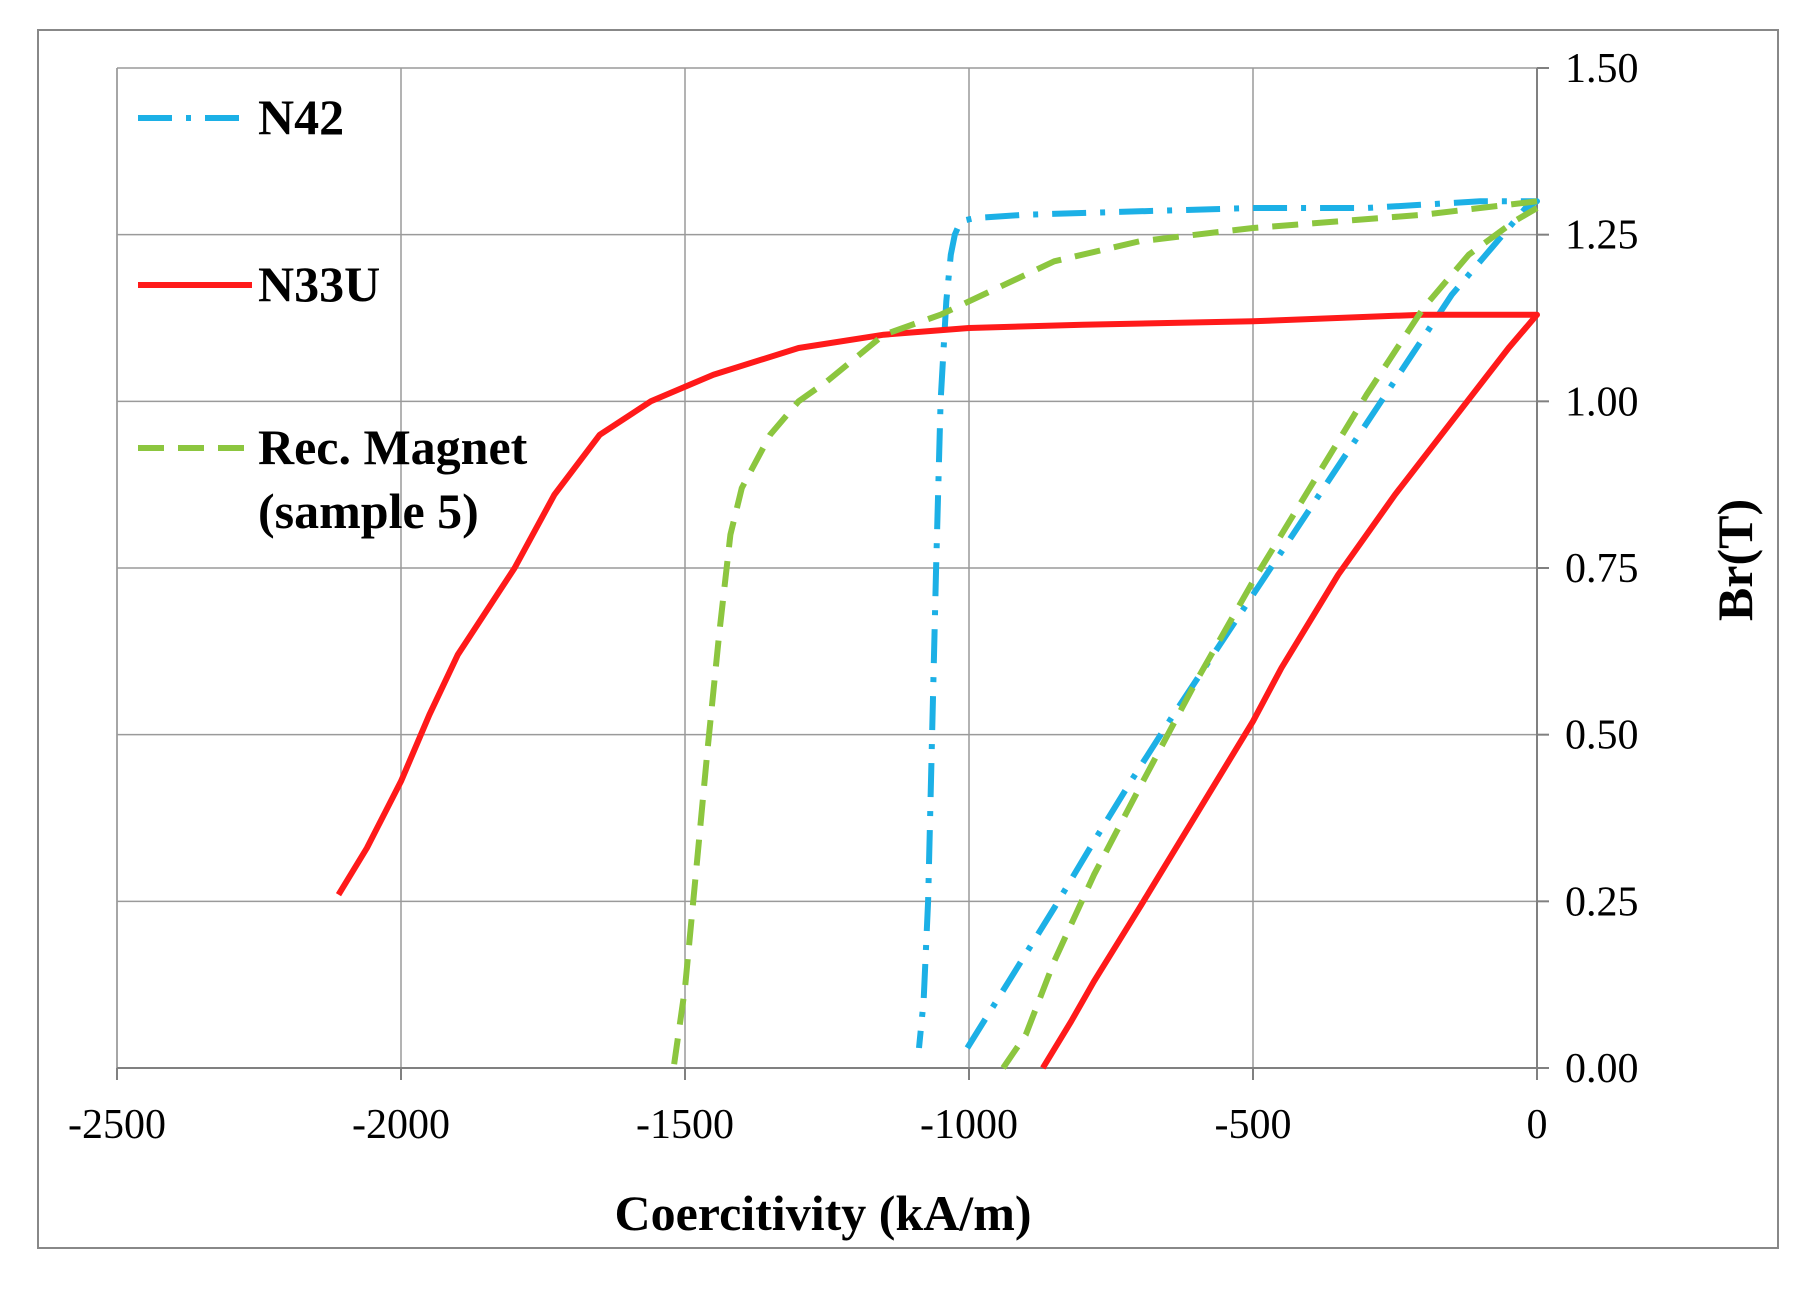 This screenshot has height=1291, width=1814. Describe the element at coordinates (117, 1125) in the screenshot. I see `x-tick-label: -2500` at that location.